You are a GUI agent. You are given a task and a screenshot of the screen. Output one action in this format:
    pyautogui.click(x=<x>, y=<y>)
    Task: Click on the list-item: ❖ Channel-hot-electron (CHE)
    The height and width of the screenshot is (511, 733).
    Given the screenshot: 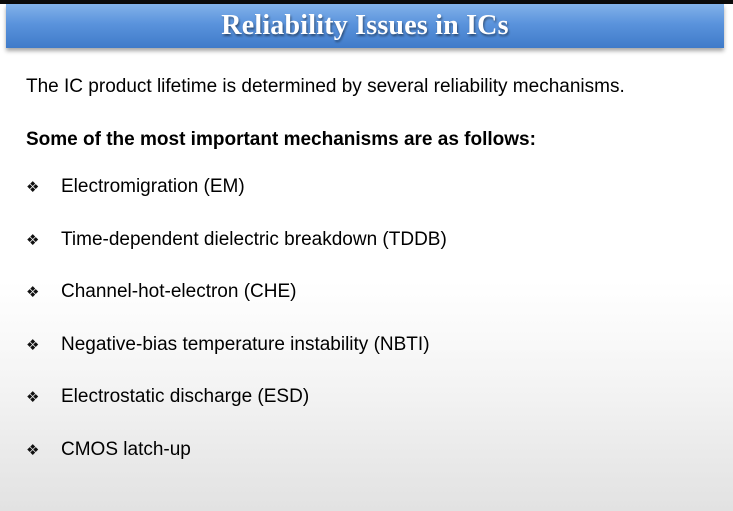 What is the action you would take?
    pyautogui.click(x=236, y=307)
    